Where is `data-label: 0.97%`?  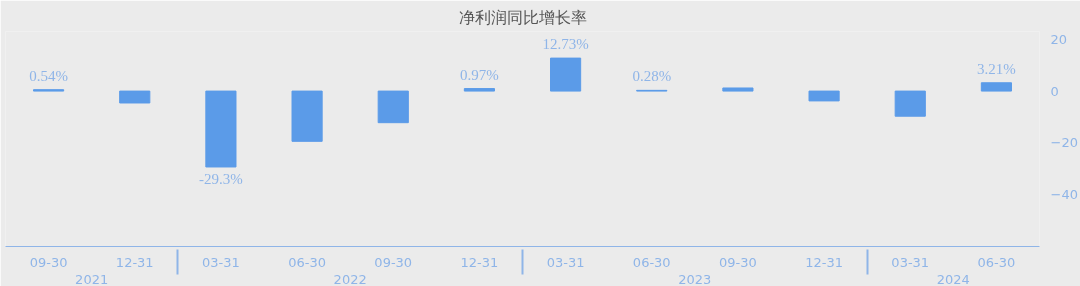 data-label: 0.97% is located at coordinates (479, 74).